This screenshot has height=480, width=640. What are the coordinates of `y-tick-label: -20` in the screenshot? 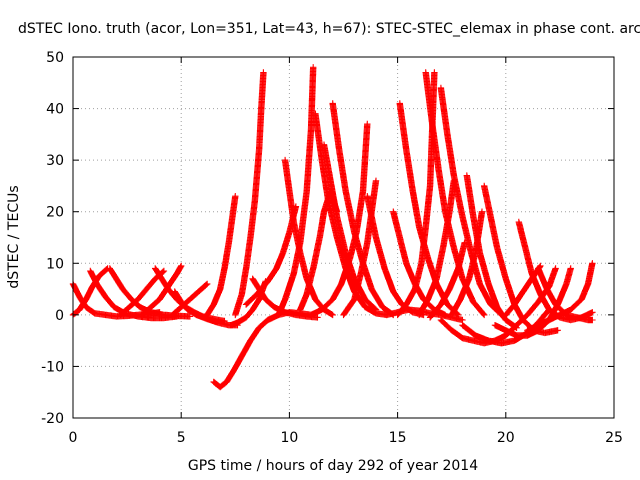 It's located at (52, 419).